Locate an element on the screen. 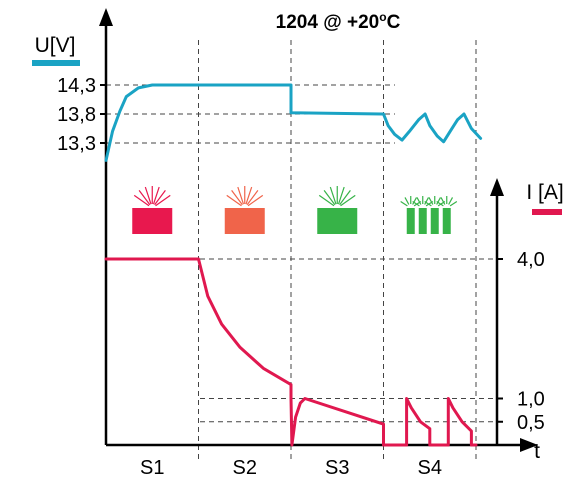  stage-label: S3 is located at coordinates (337, 468).